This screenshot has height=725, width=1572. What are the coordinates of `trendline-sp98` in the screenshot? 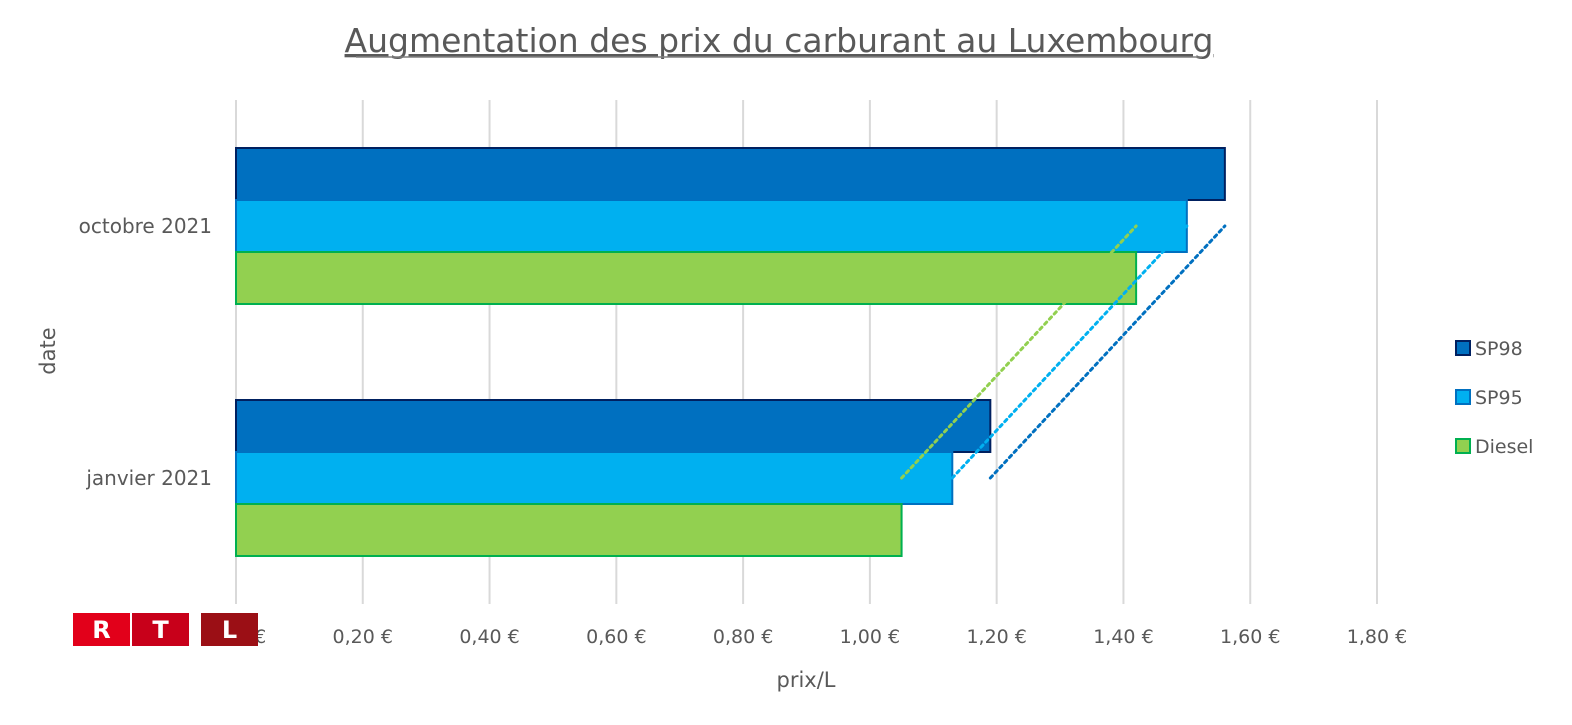 It's located at (1107, 352).